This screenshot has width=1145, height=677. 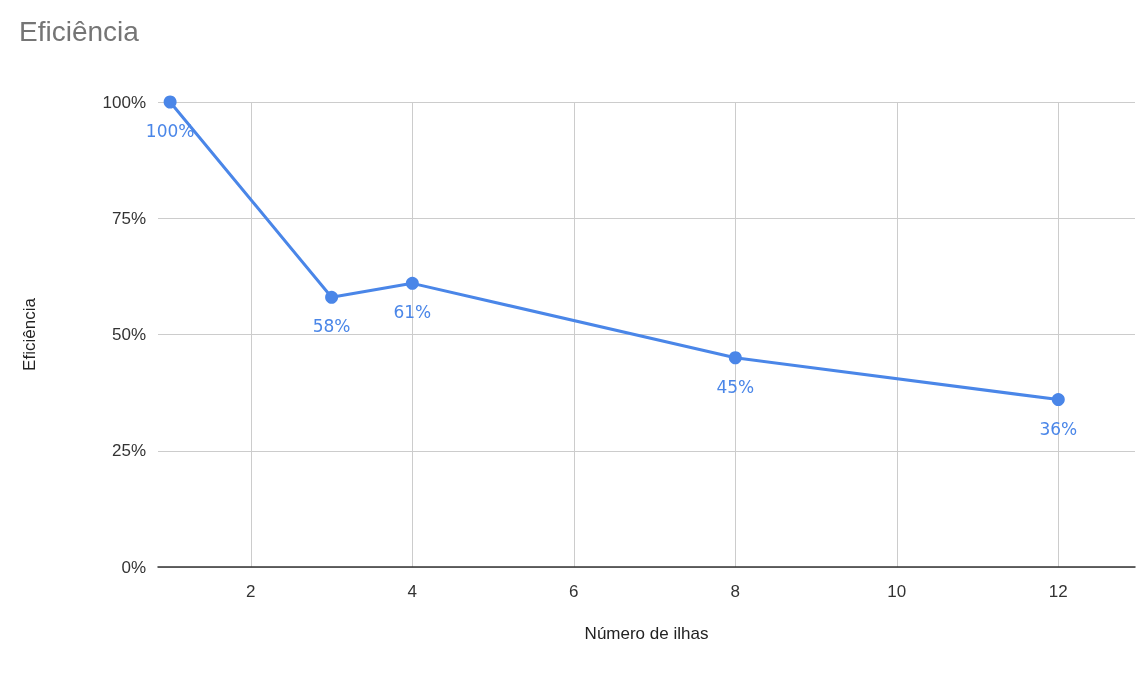 I want to click on data-label: 61%, so click(x=412, y=312).